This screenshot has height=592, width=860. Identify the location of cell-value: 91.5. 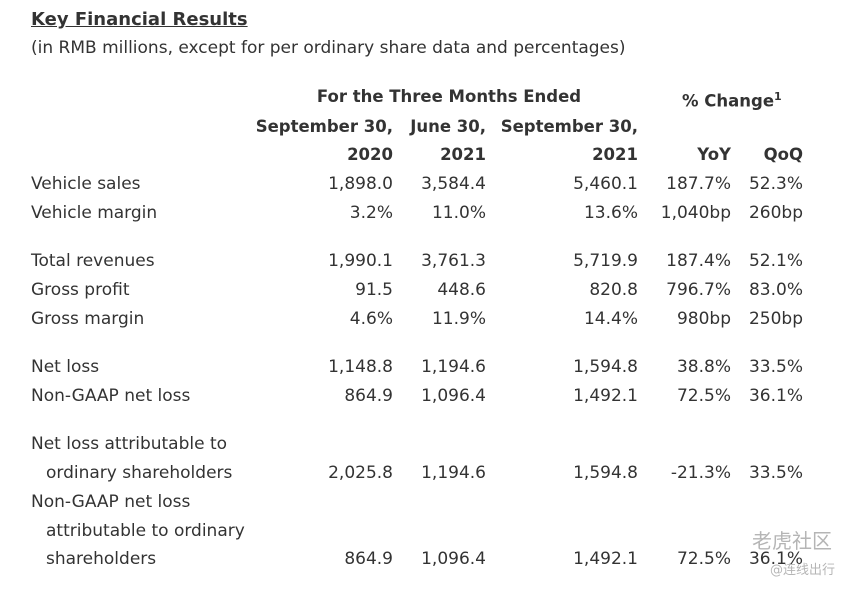
(374, 290).